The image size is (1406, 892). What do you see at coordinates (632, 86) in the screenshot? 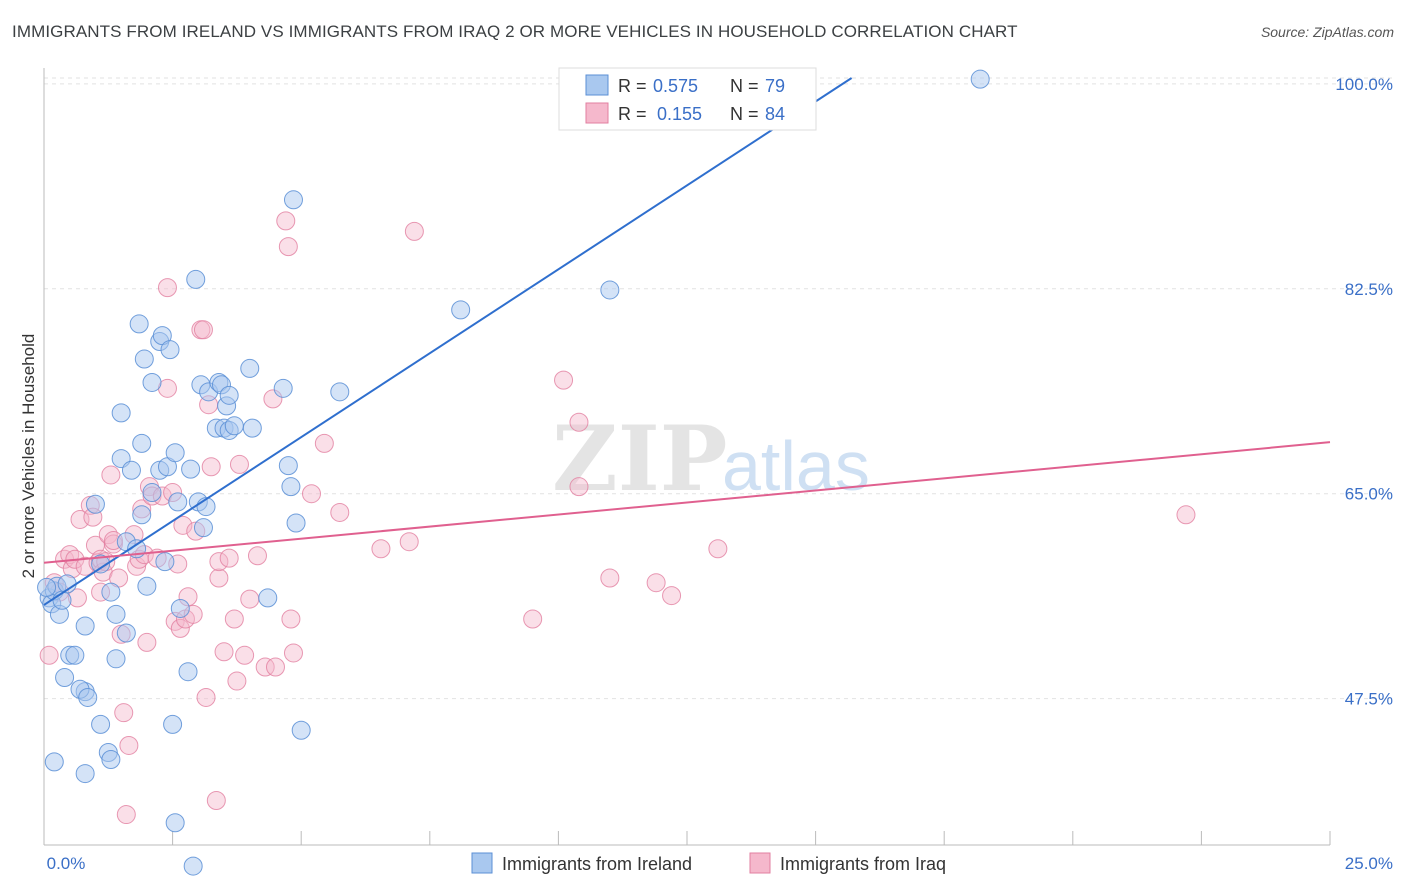
I see `legend-r-label-ireland: R =` at bounding box center [632, 86].